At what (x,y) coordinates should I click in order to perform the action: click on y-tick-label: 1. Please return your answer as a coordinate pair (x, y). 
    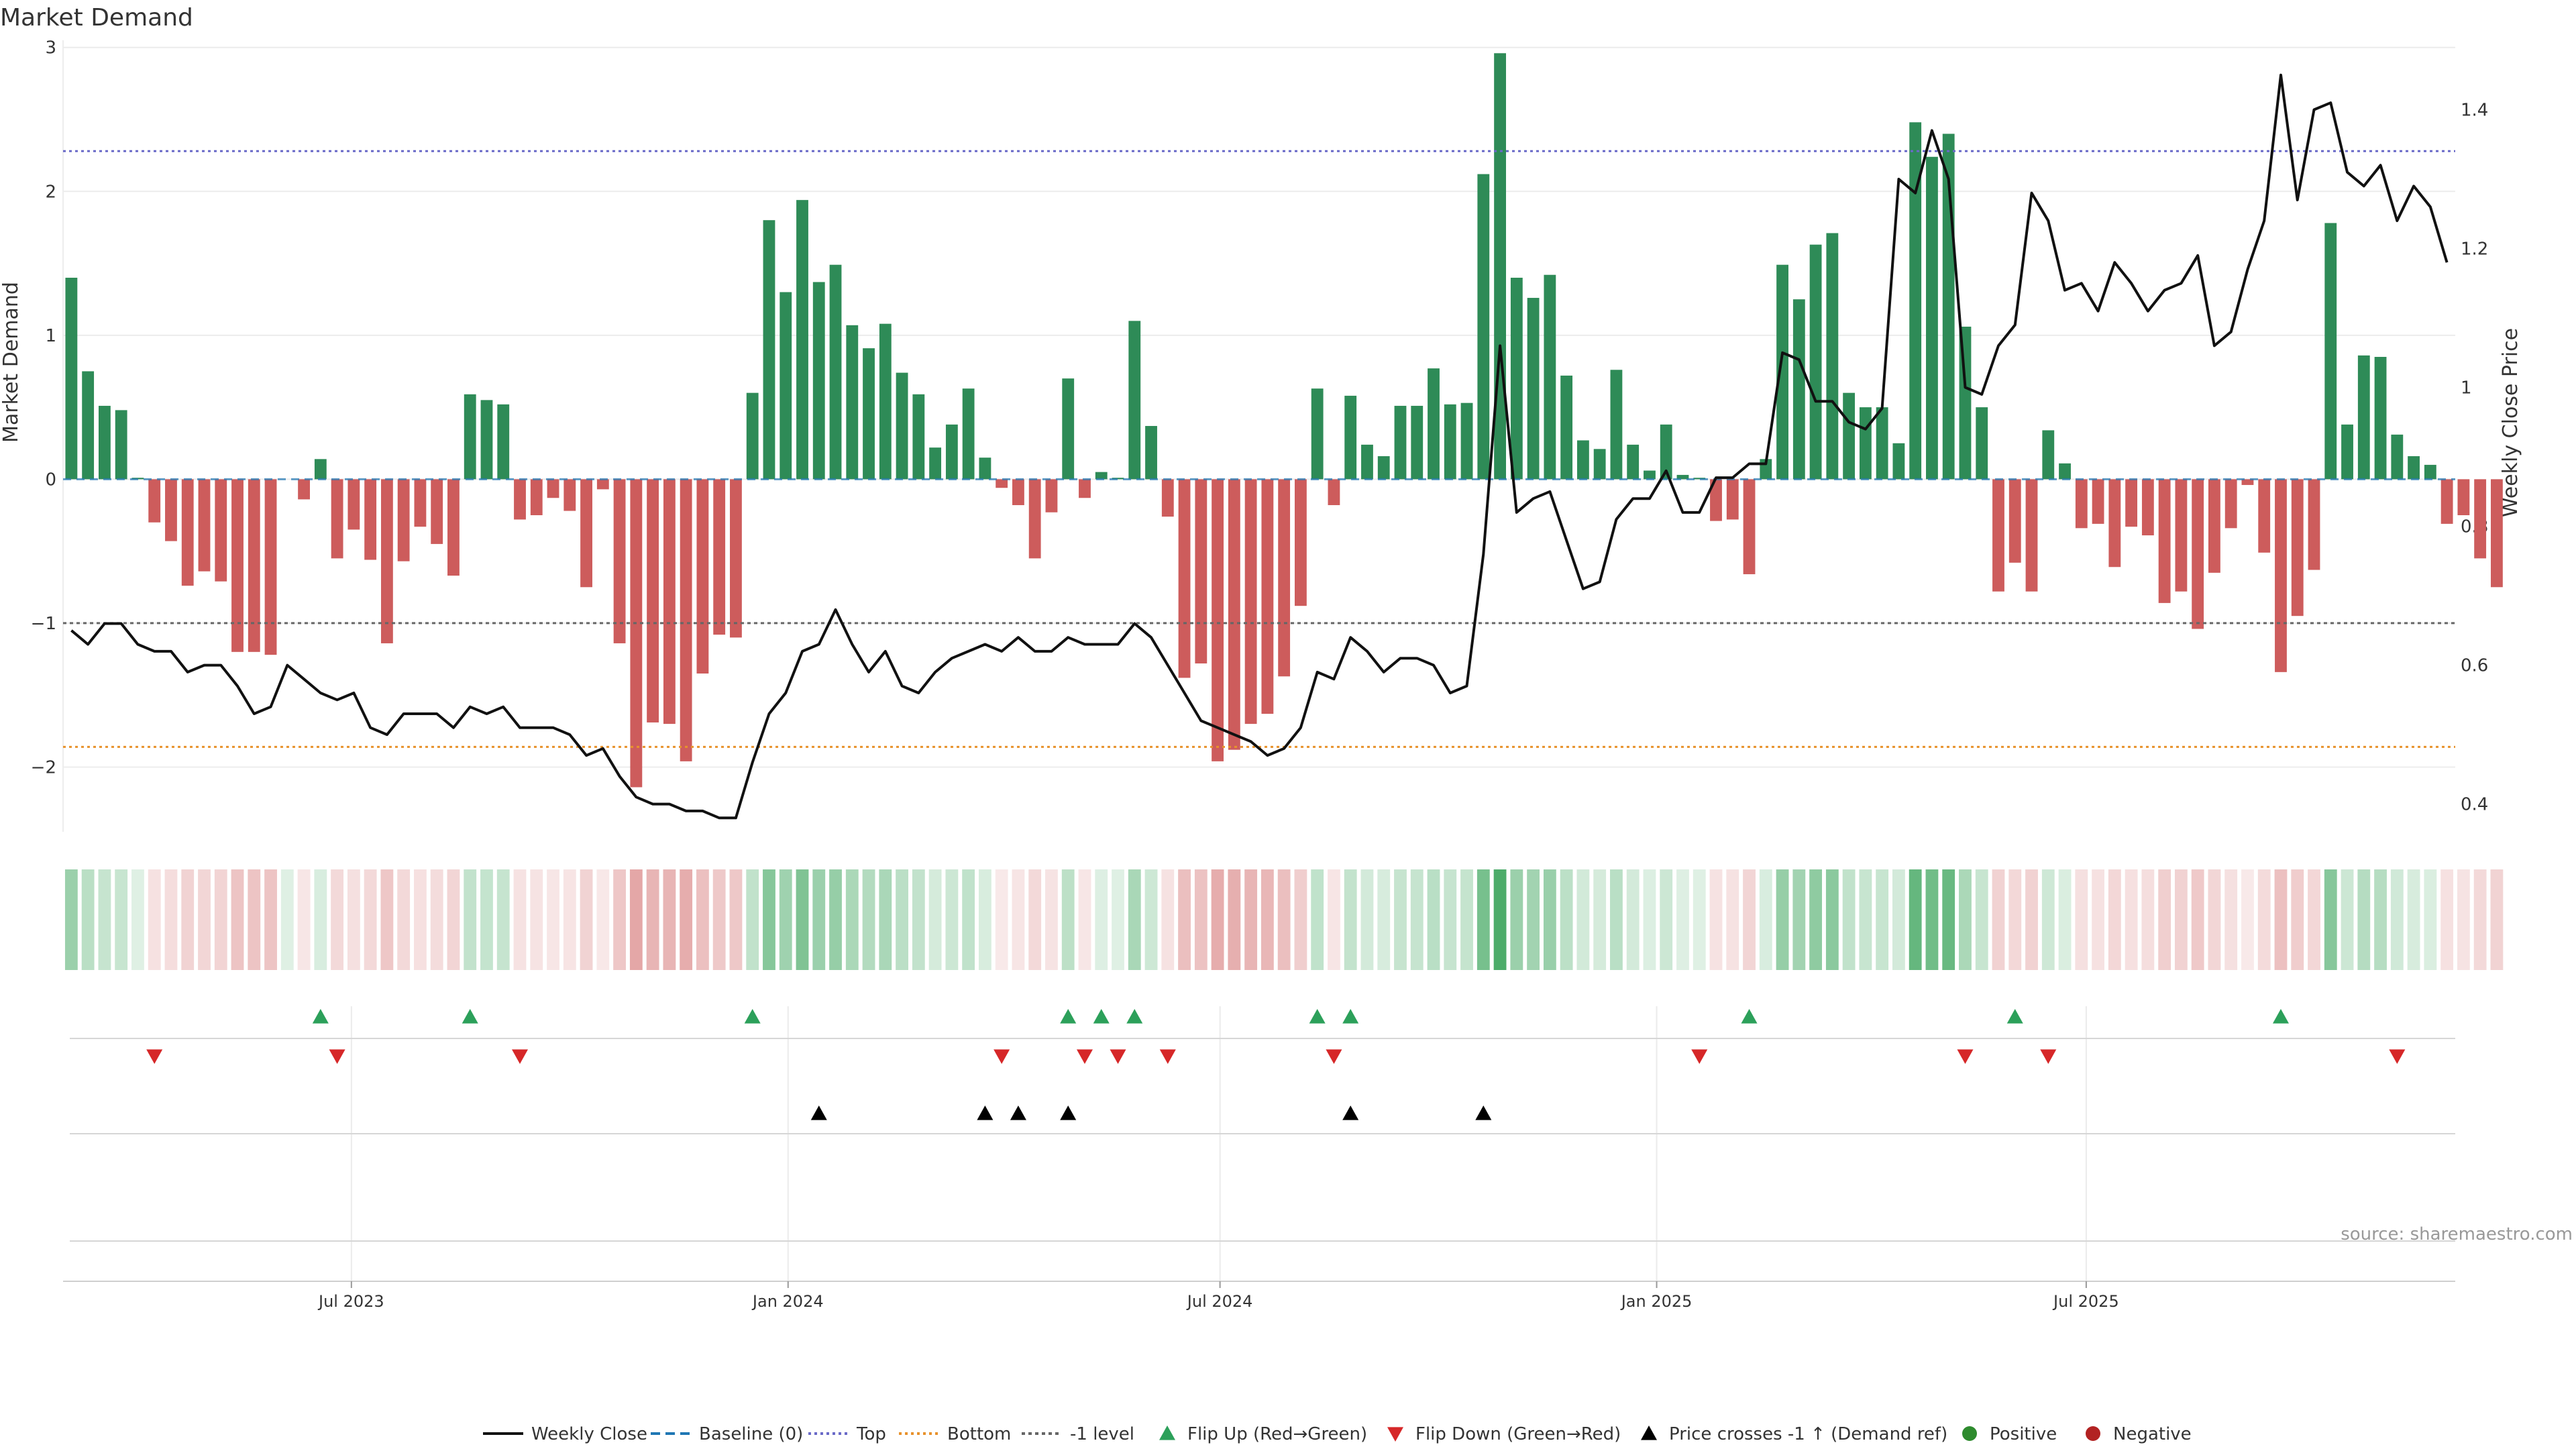
    Looking at the image, I should click on (50, 336).